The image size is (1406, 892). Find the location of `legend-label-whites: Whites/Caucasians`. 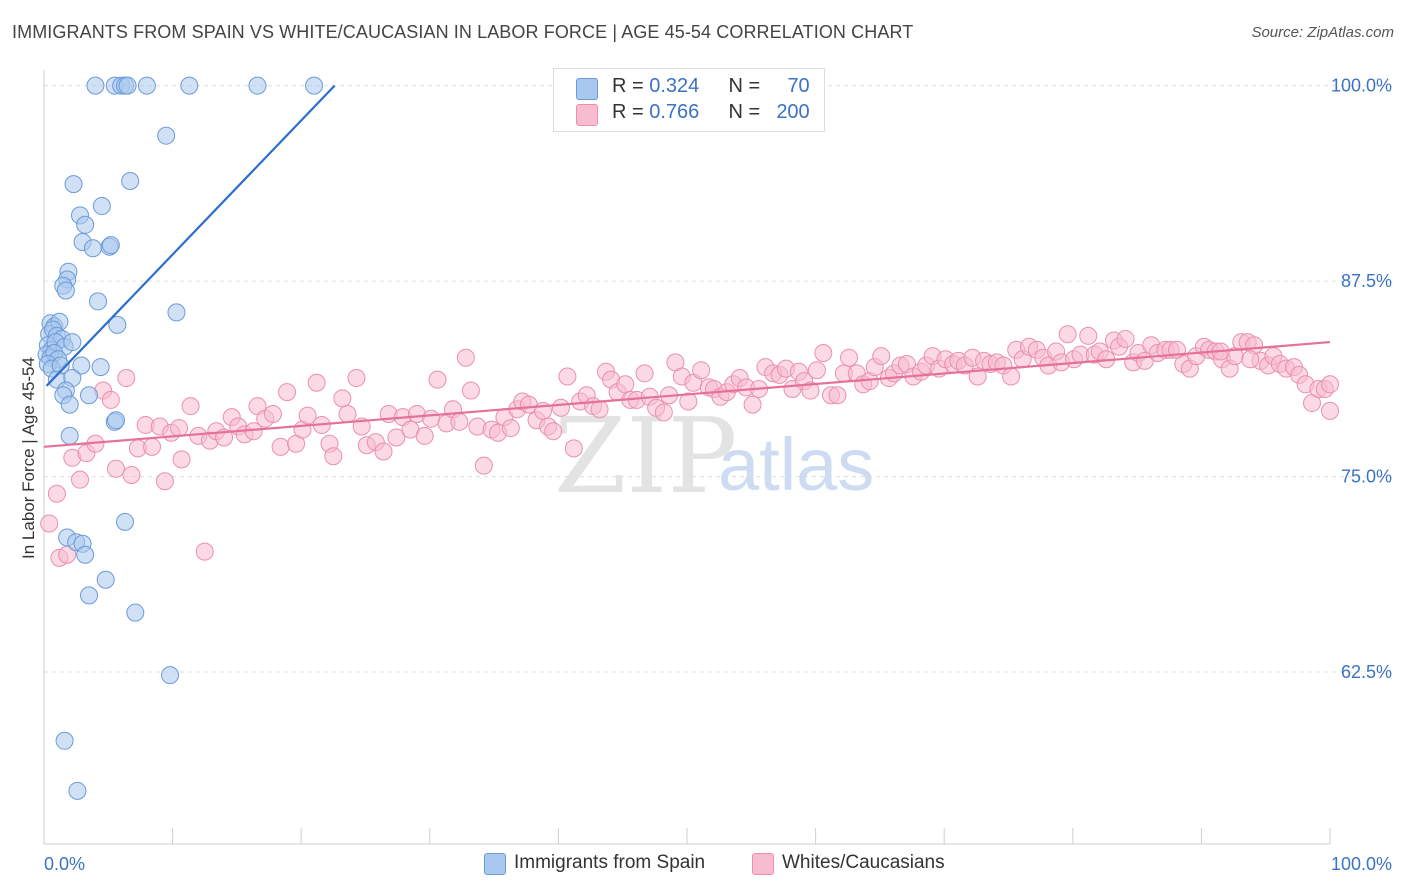

legend-label-whites: Whites/Caucasians is located at coordinates (863, 862).